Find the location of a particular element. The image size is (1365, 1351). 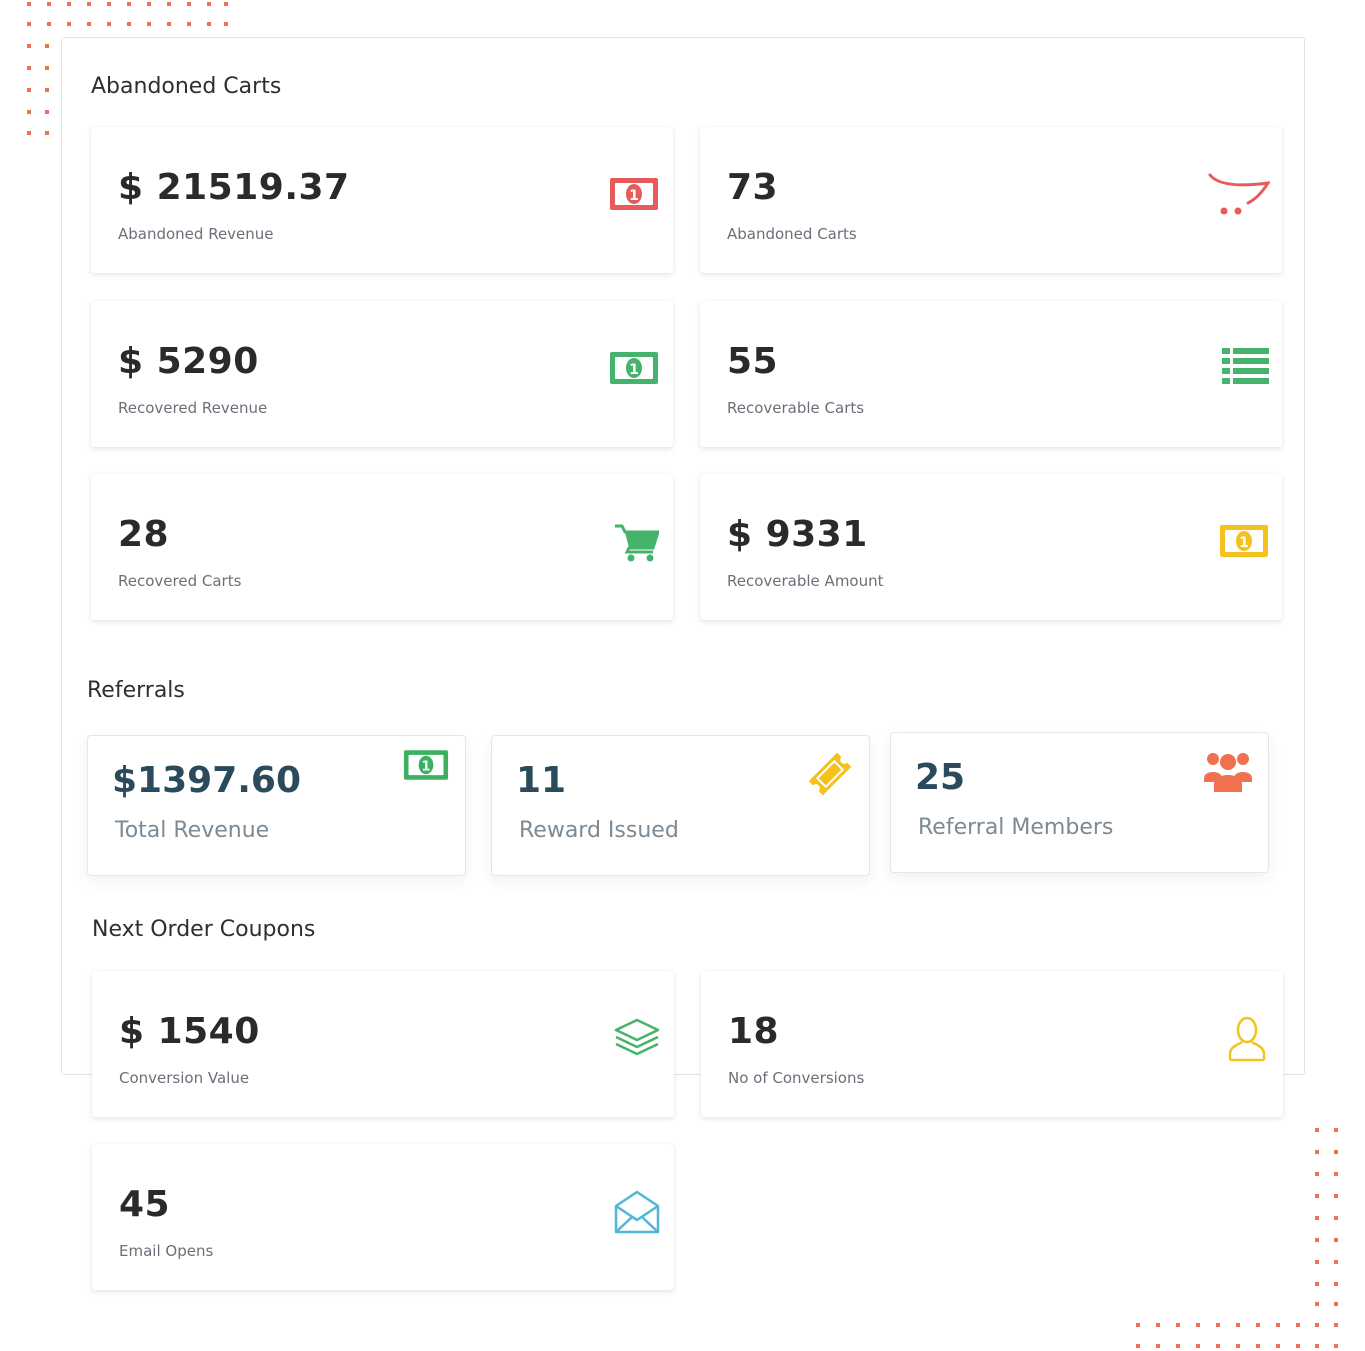

stat-value: 45 is located at coordinates (145, 1204).